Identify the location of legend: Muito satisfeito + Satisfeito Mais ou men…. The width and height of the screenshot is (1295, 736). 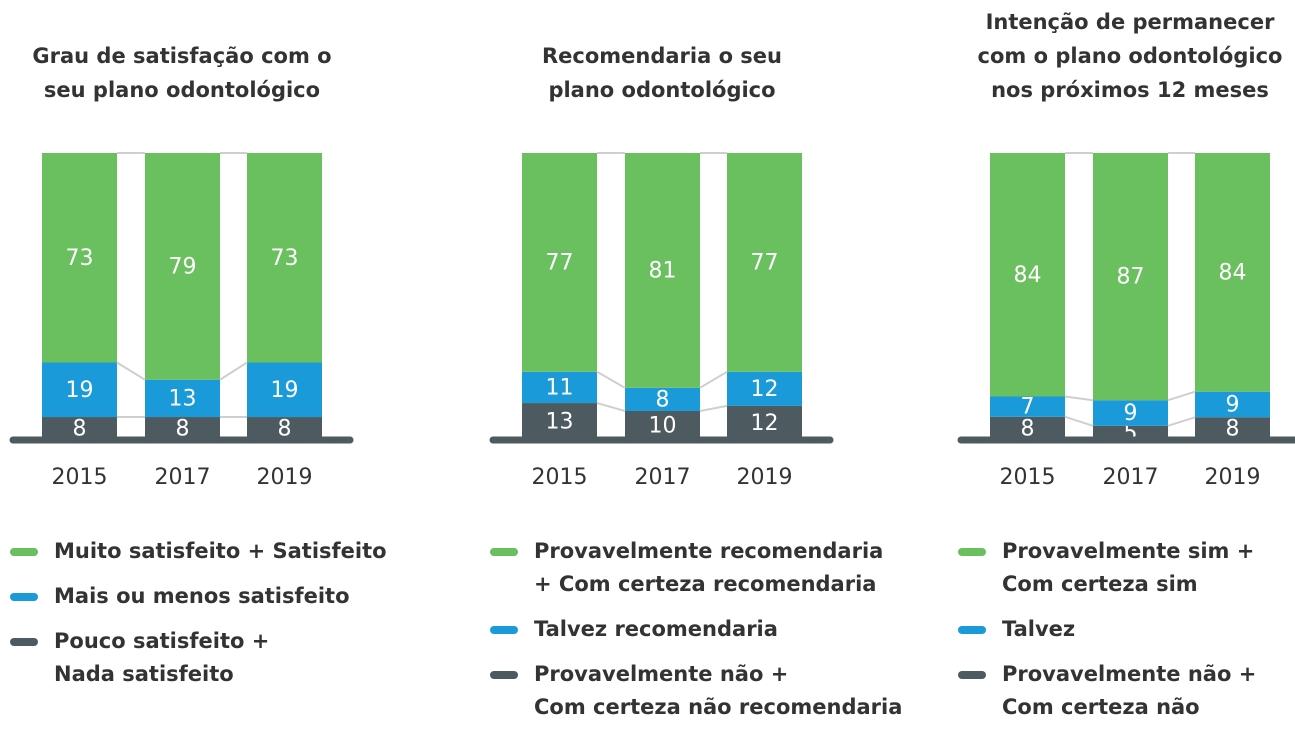
(198, 619).